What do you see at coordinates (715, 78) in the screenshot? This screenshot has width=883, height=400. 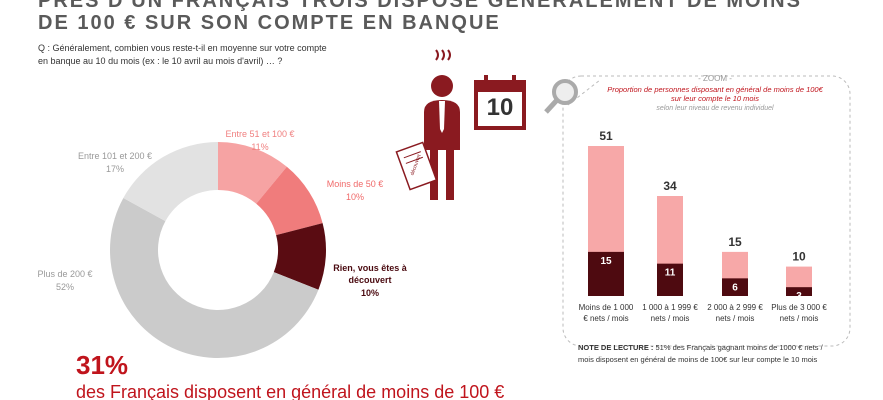 I see `zoom-heading: - ZOOM -` at bounding box center [715, 78].